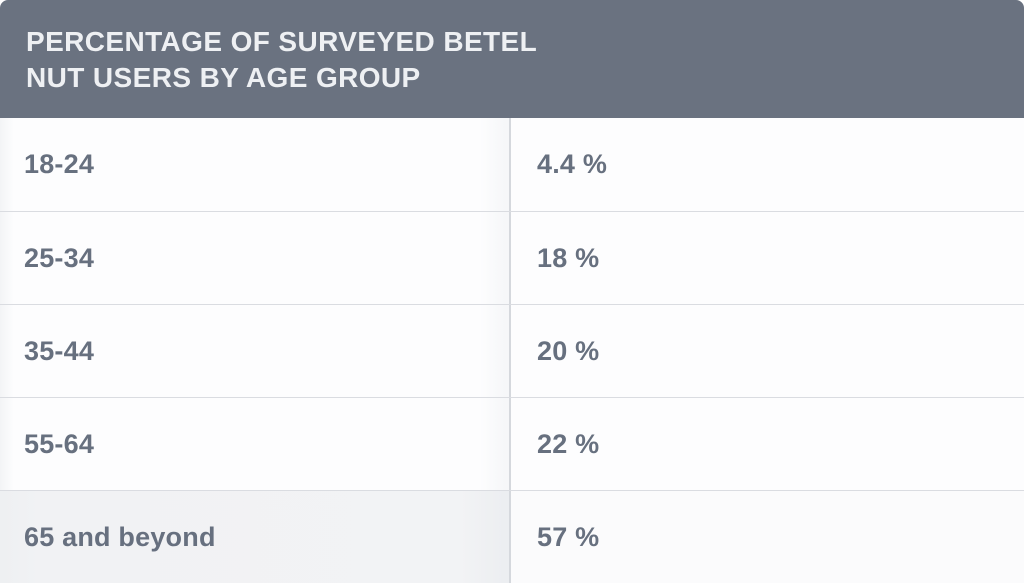  I want to click on table-title-line-2: NUT USERS BY AGE GROUP, so click(223, 77).